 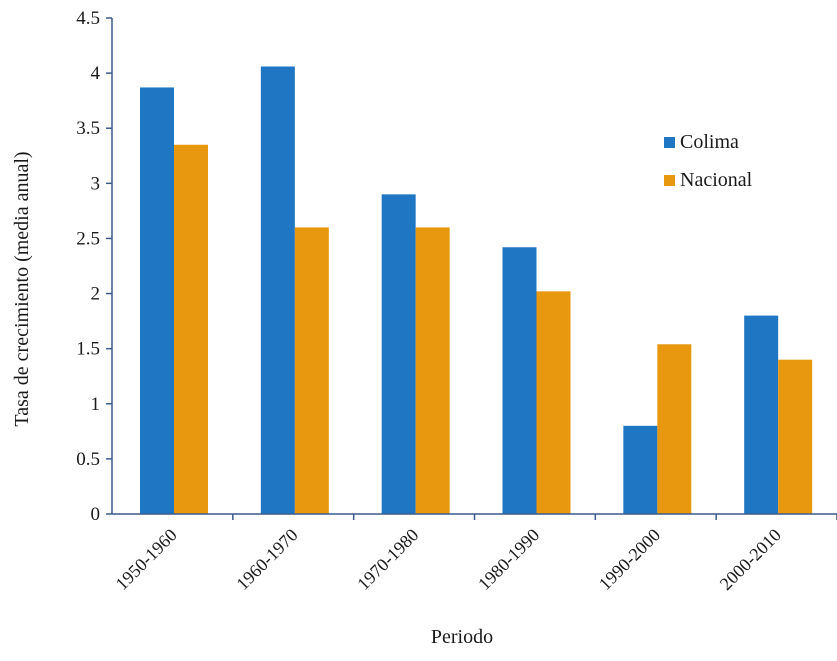 I want to click on legend-swatch-nacional, so click(x=669, y=180).